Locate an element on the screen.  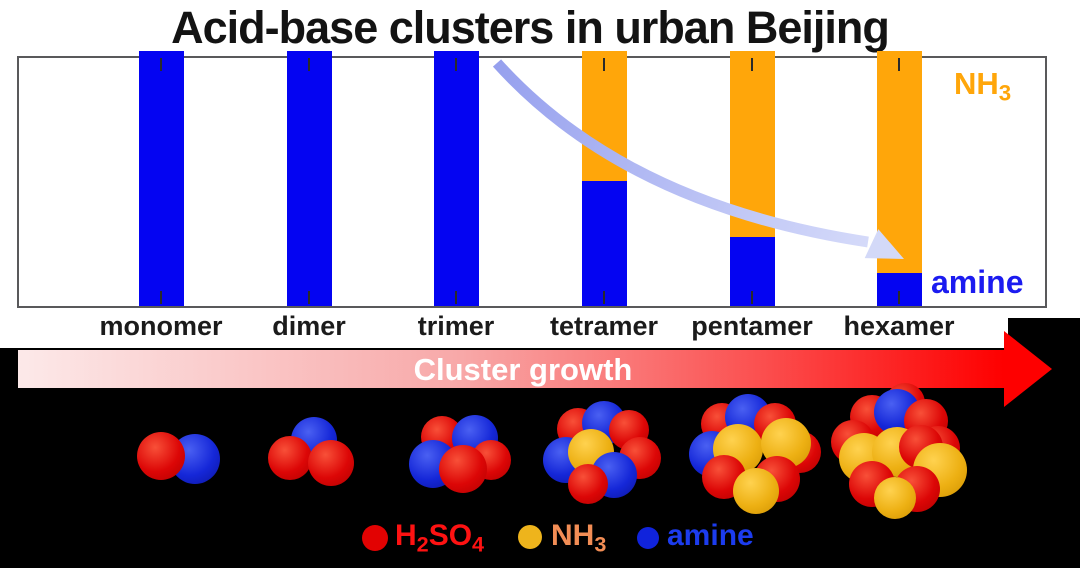
x-axis-category-label: trimer is located at coordinates (456, 326).